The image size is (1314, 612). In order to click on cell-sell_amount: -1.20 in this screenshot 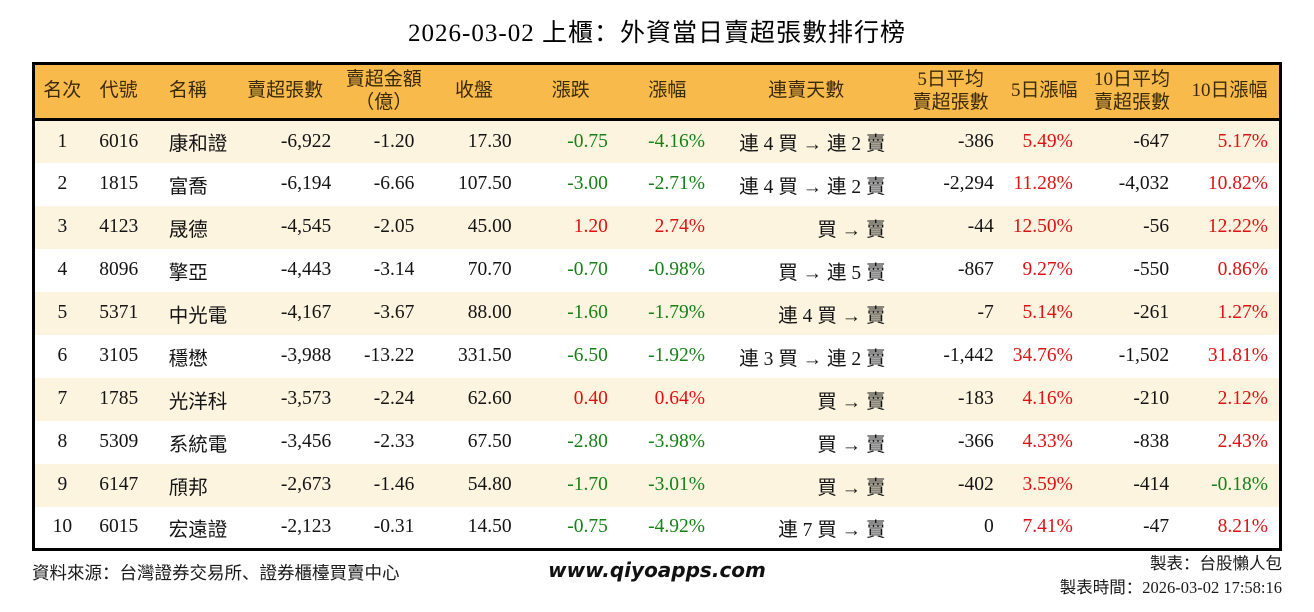, I will do `click(384, 141)`.